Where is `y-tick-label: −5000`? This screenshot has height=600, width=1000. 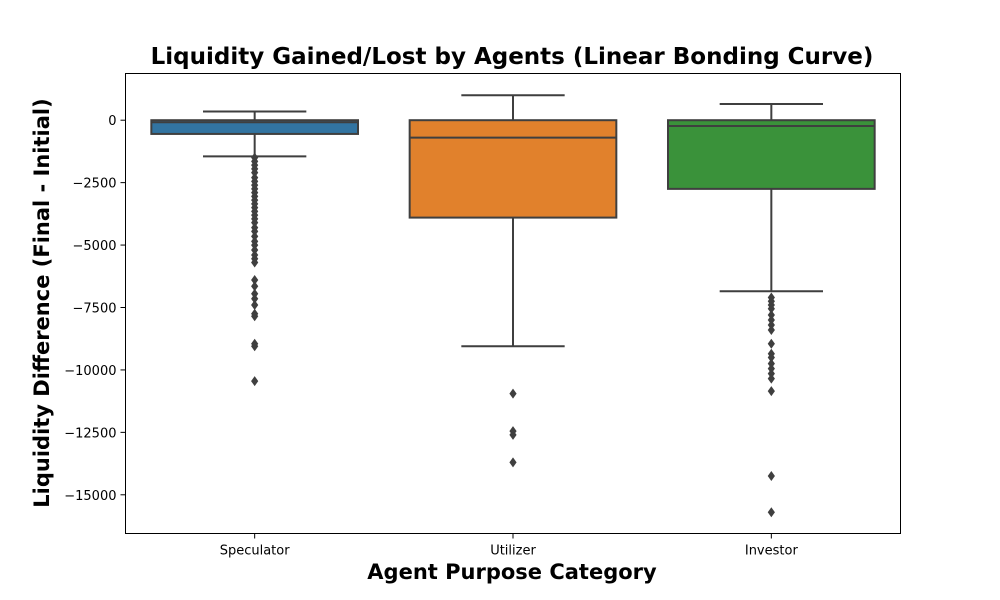
y-tick-label: −5000 is located at coordinates (95, 246).